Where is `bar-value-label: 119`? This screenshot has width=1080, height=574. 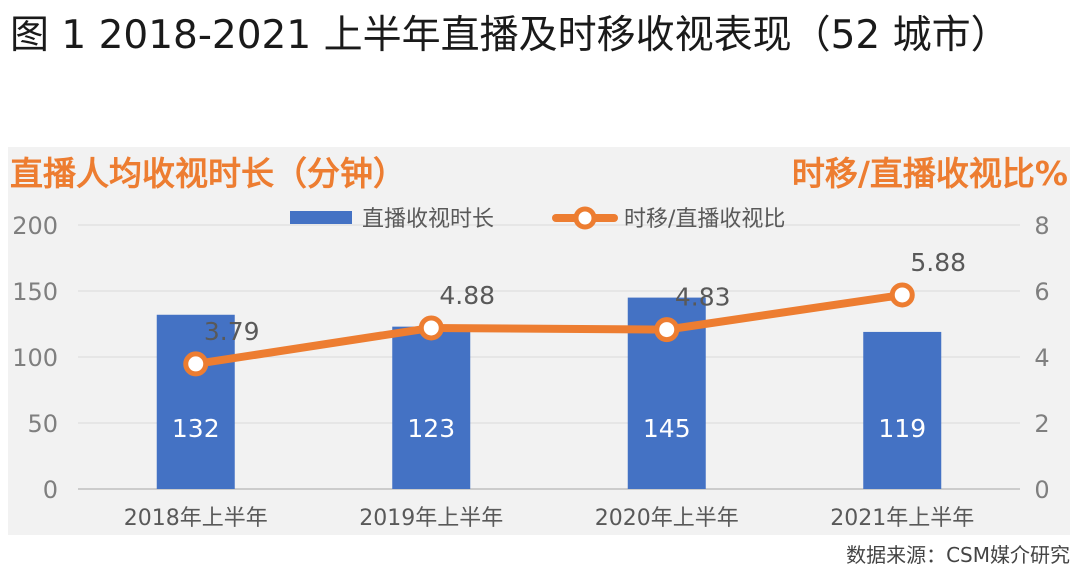
bar-value-label: 119 is located at coordinates (902, 428).